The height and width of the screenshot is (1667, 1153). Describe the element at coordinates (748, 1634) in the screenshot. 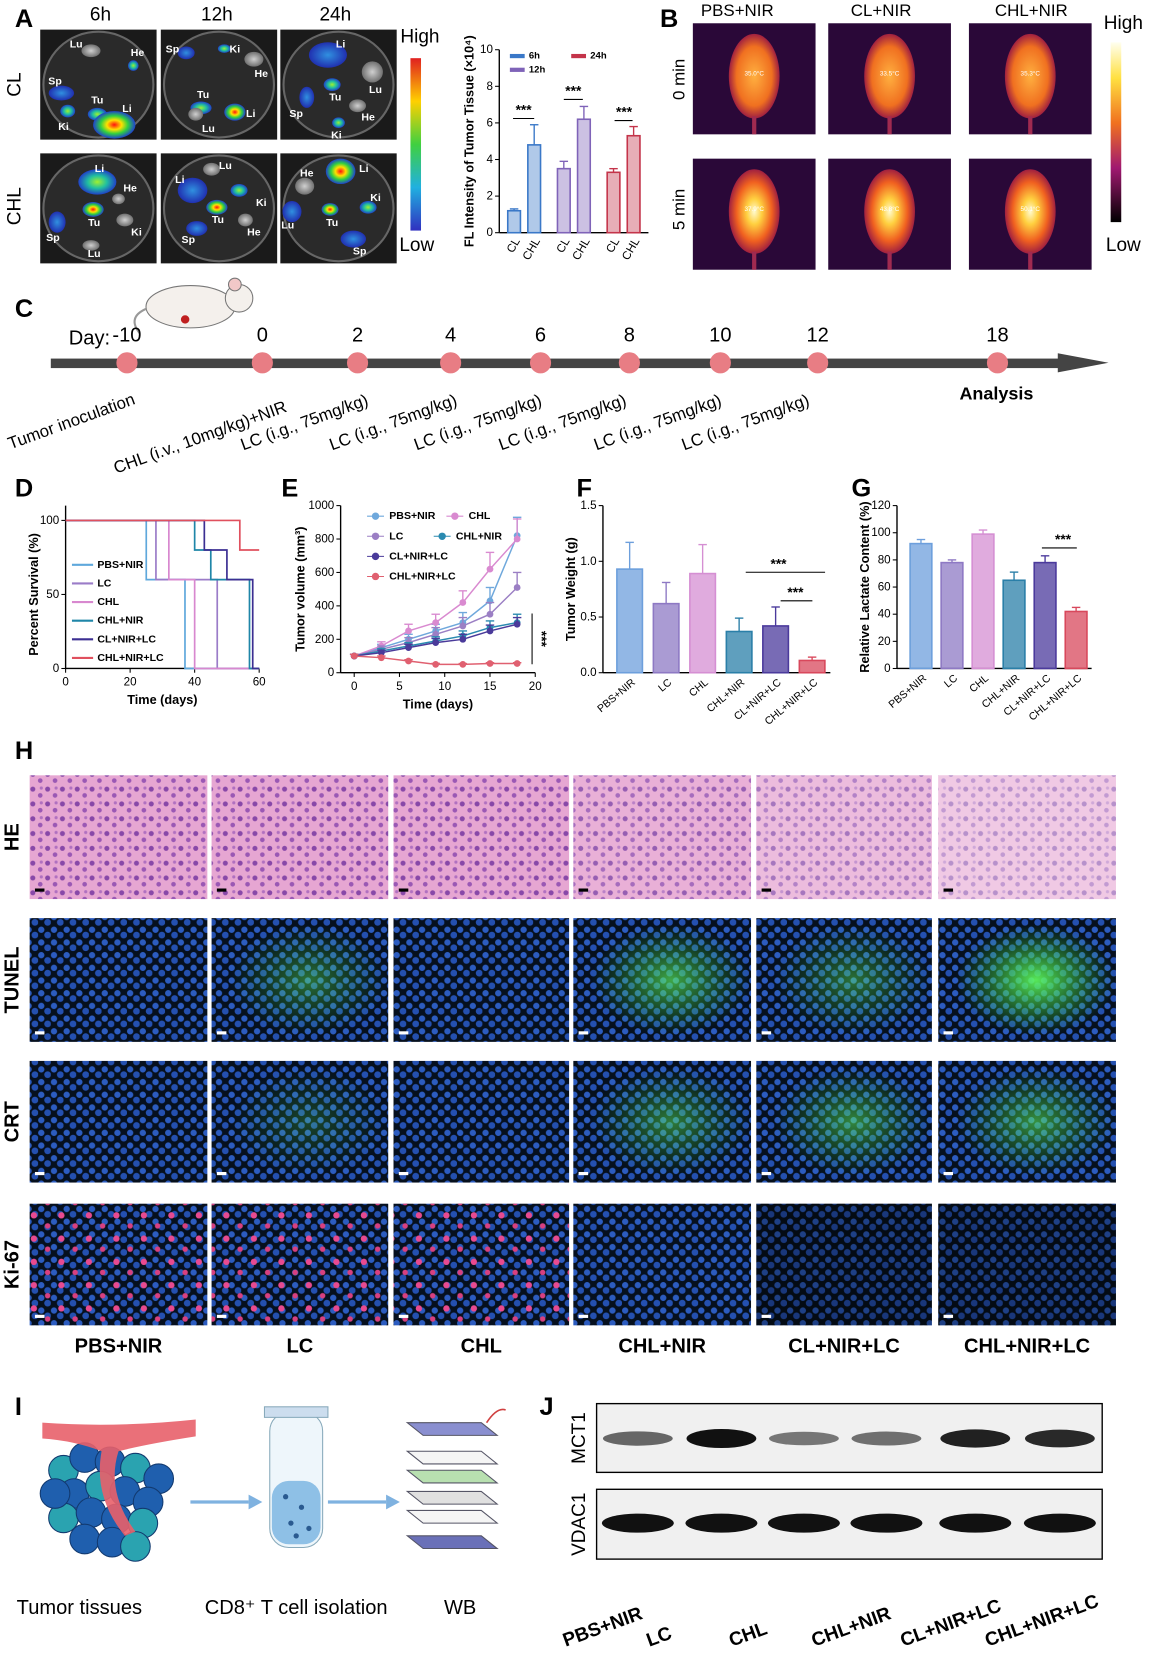

I see `lane-label: CHL` at that location.